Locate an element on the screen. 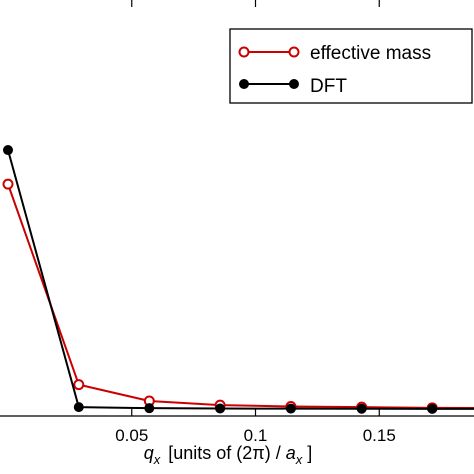 Image resolution: width=474 pixels, height=474 pixels. x-tick-label-2: 0.15 is located at coordinates (379, 435).